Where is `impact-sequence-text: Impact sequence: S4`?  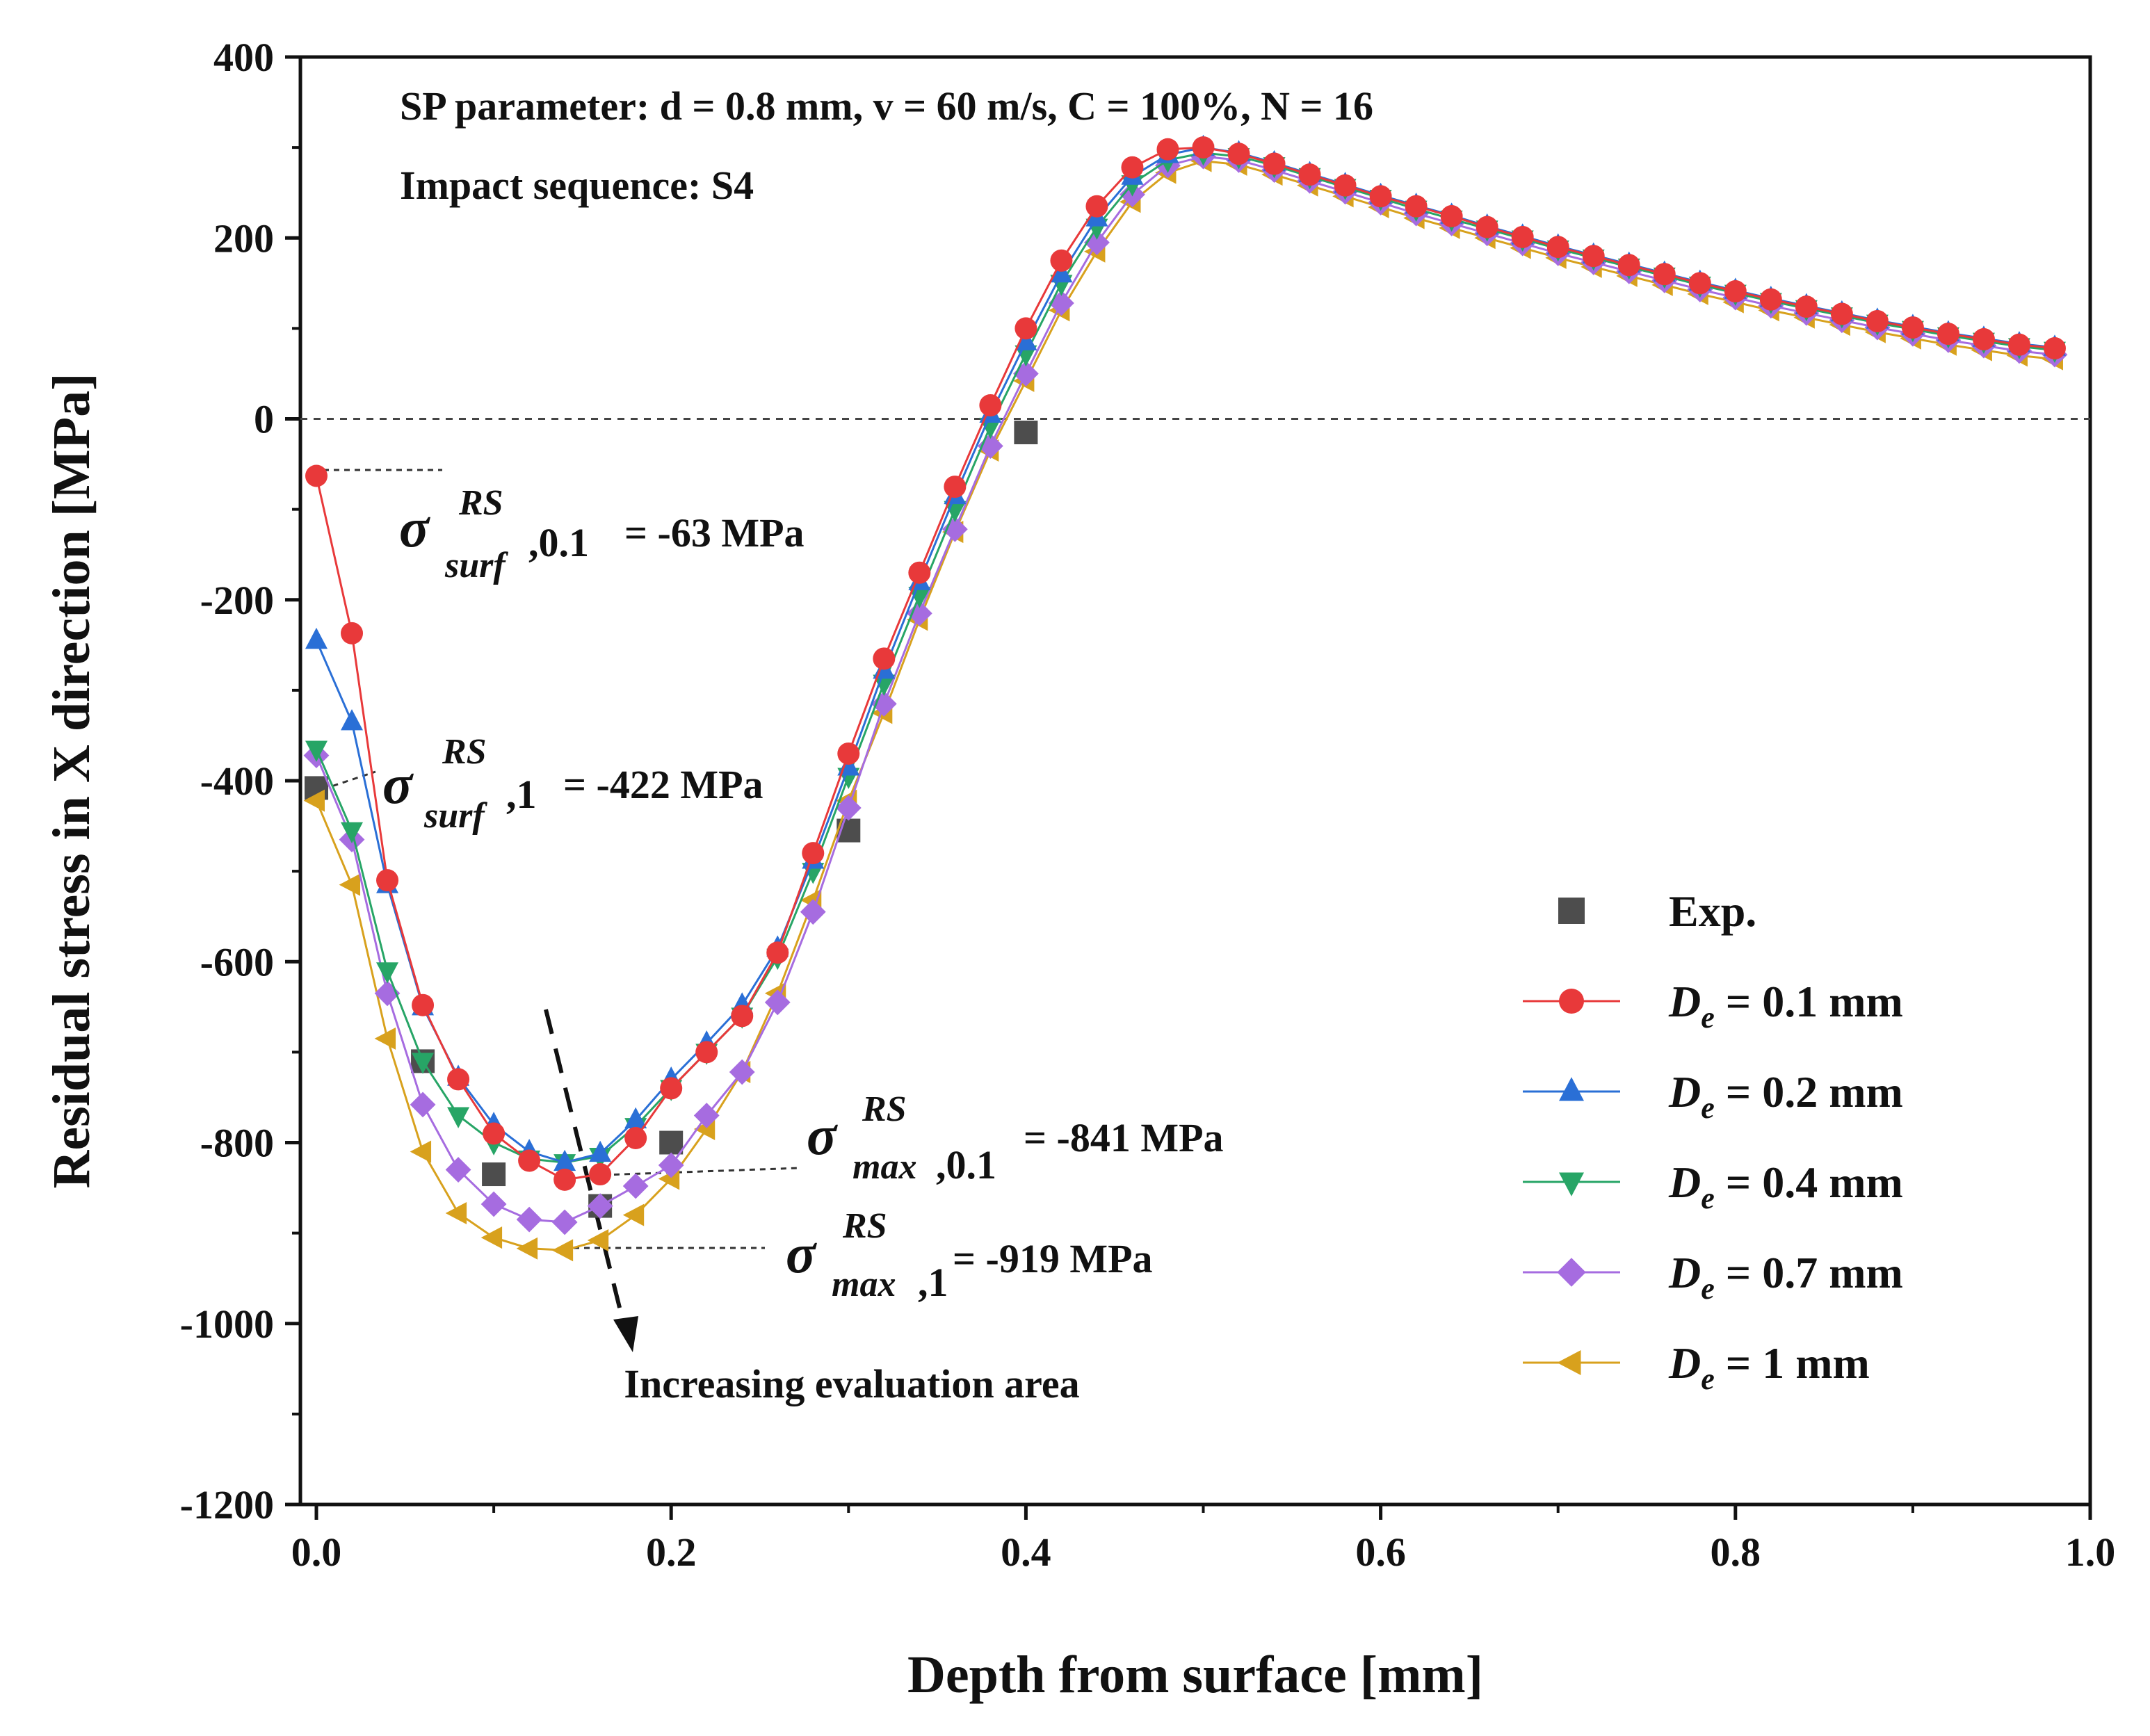 impact-sequence-text: Impact sequence: S4 is located at coordinates (577, 185).